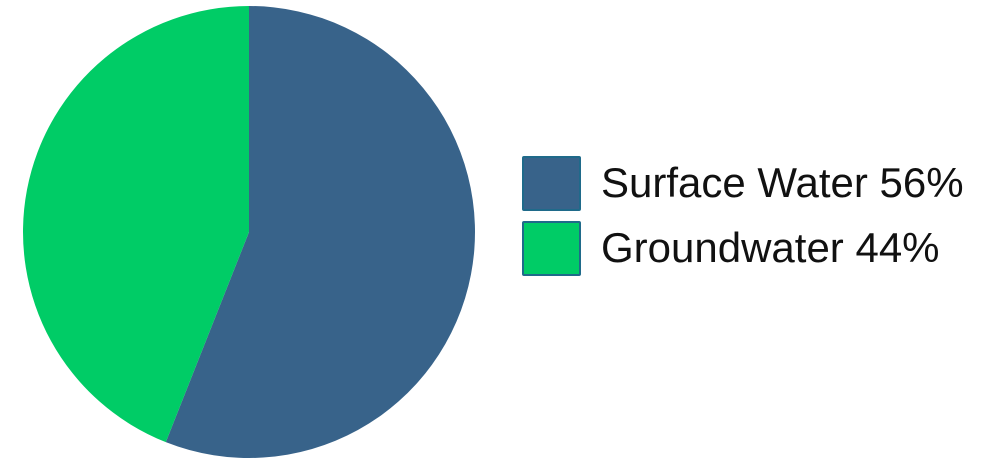 This screenshot has width=1003, height=459. What do you see at coordinates (770, 247) in the screenshot?
I see `legend-label-groundwater: Groundwater 44%` at bounding box center [770, 247].